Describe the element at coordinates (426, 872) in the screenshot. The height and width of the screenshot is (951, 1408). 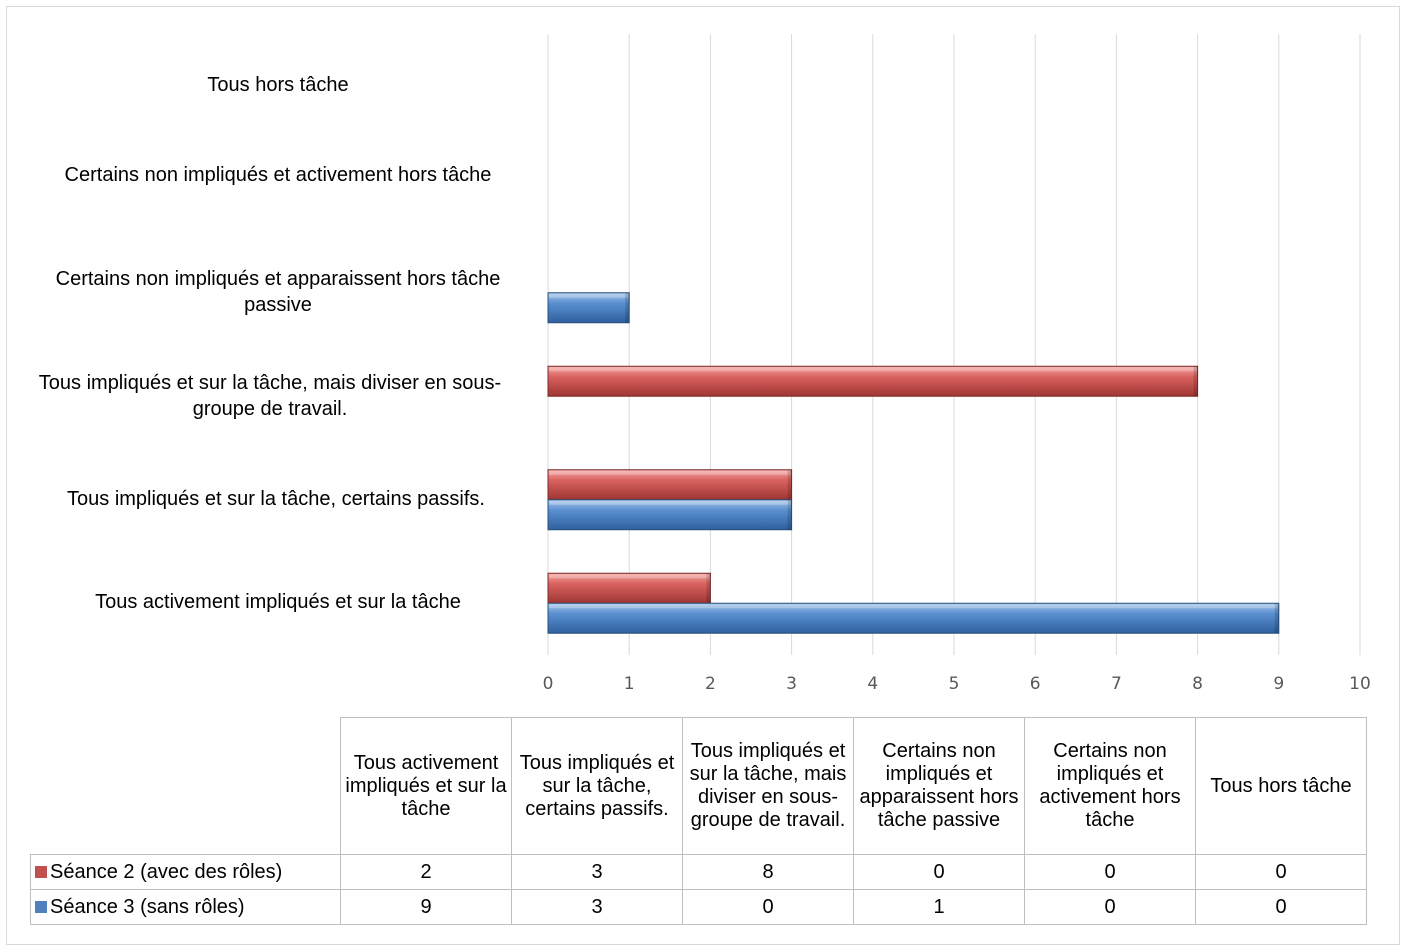
I see `table-cell: 2` at that location.